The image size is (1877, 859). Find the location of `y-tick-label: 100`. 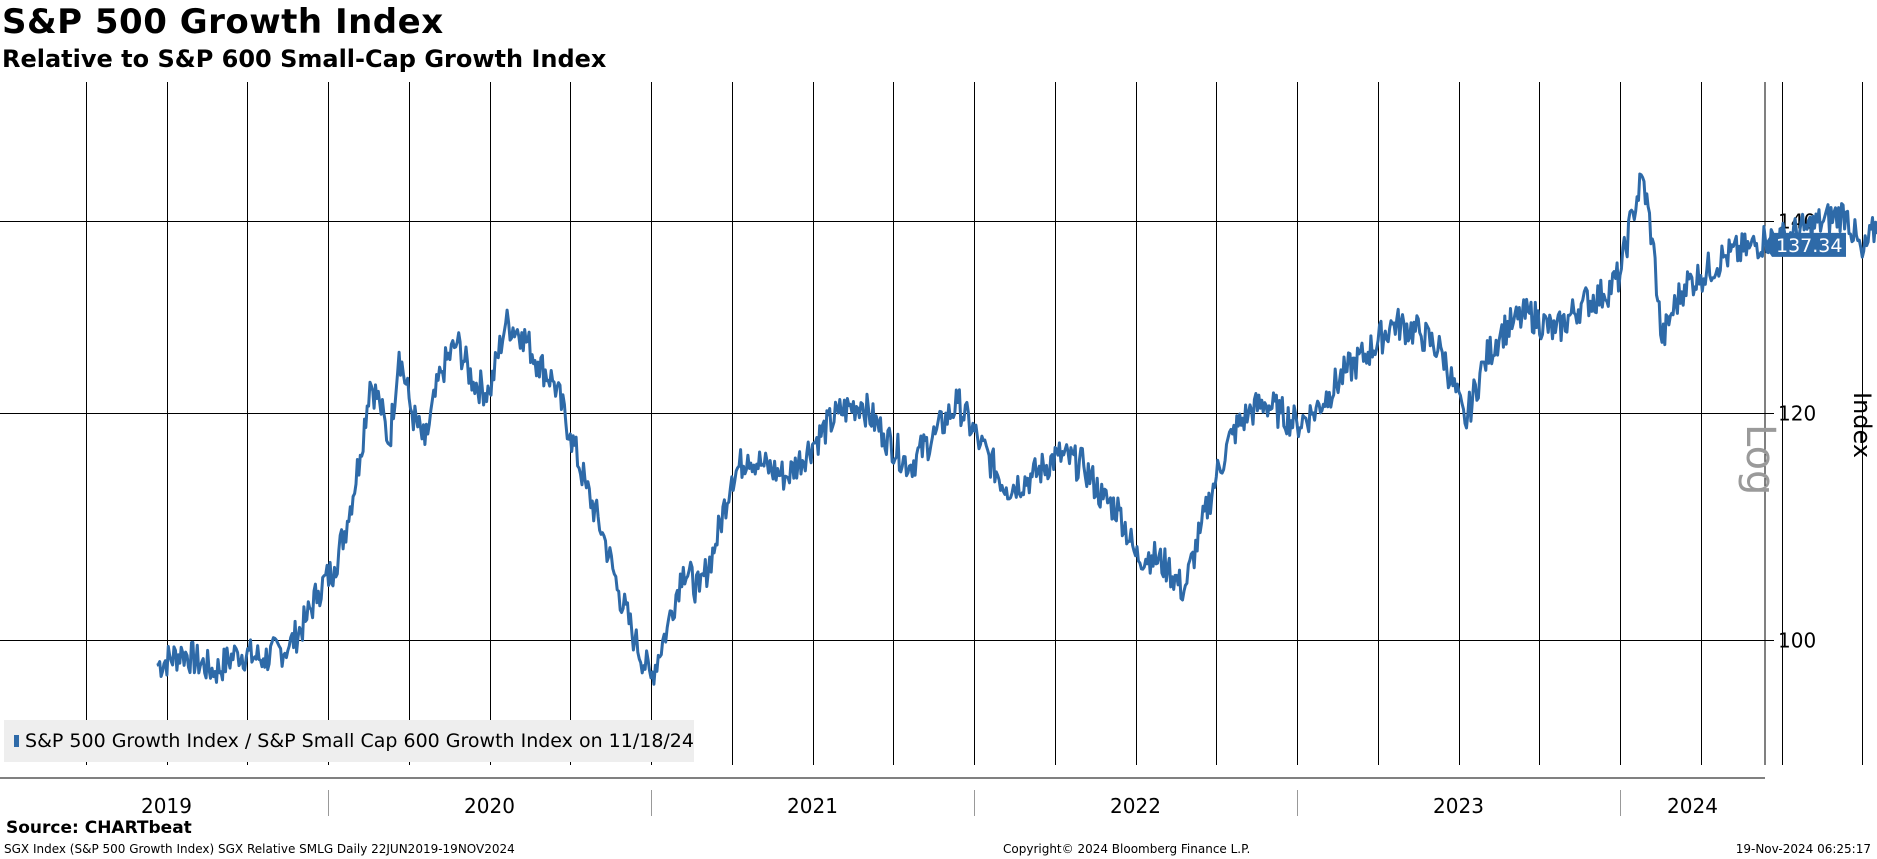

y-tick-label: 100 is located at coordinates (1797, 641).